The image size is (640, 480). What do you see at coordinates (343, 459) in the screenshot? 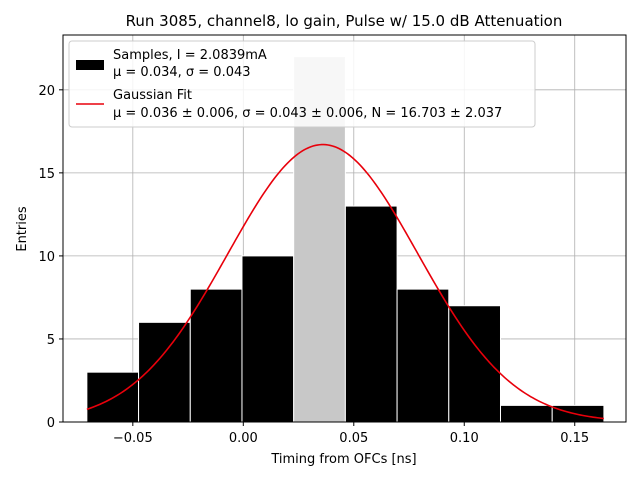
I see `x-axis-label: Timing from OFCs [ns]` at bounding box center [343, 459].